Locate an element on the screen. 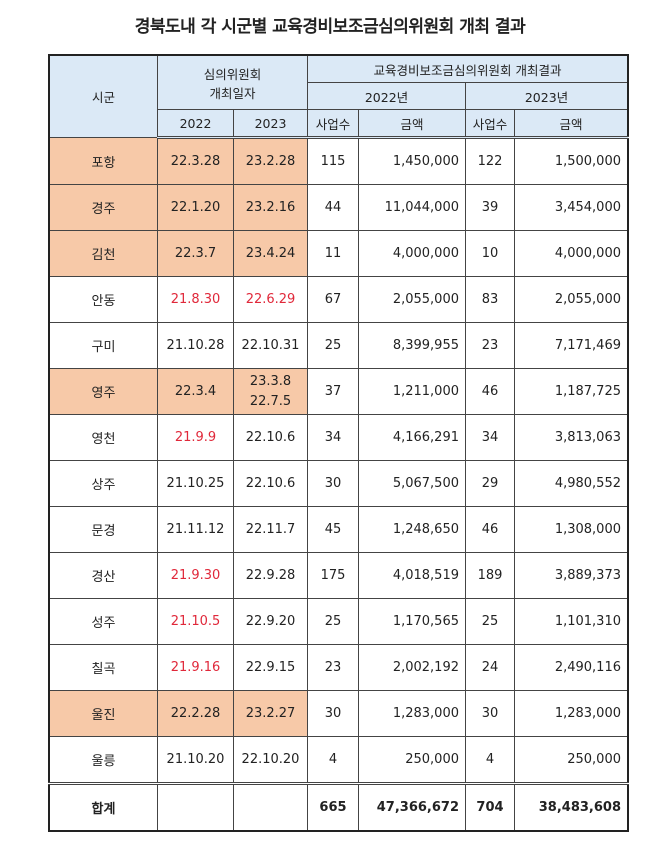 The image size is (660, 851). count-2022-cell: 30 is located at coordinates (333, 713).